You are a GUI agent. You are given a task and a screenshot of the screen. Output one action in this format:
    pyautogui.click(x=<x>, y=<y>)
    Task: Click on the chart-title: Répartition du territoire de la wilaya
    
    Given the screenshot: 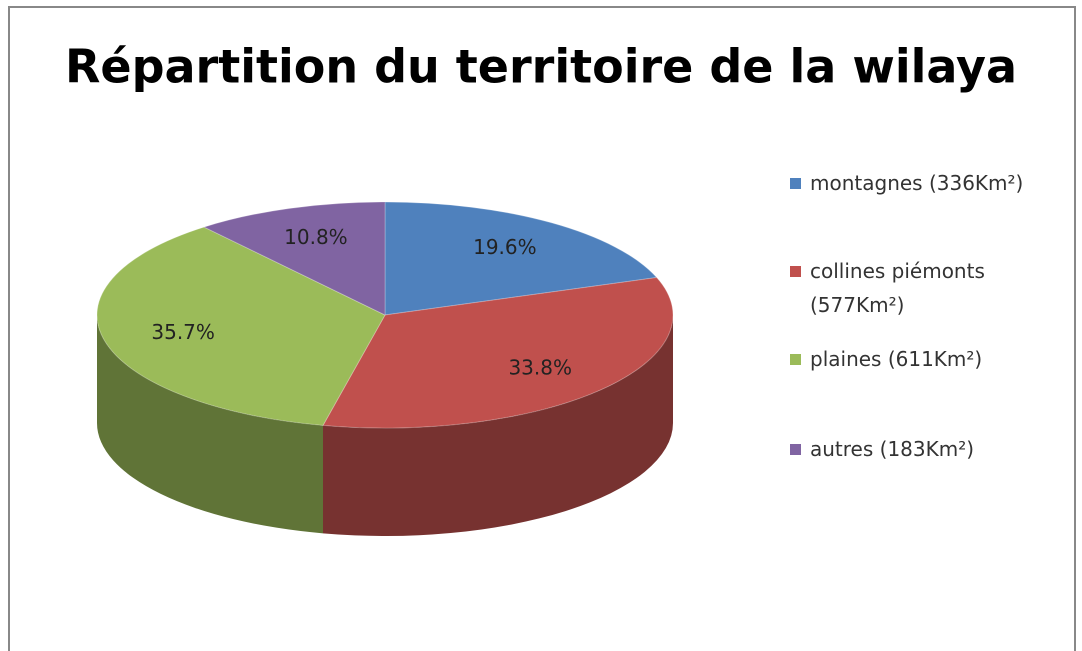 What is the action you would take?
    pyautogui.click(x=541, y=67)
    